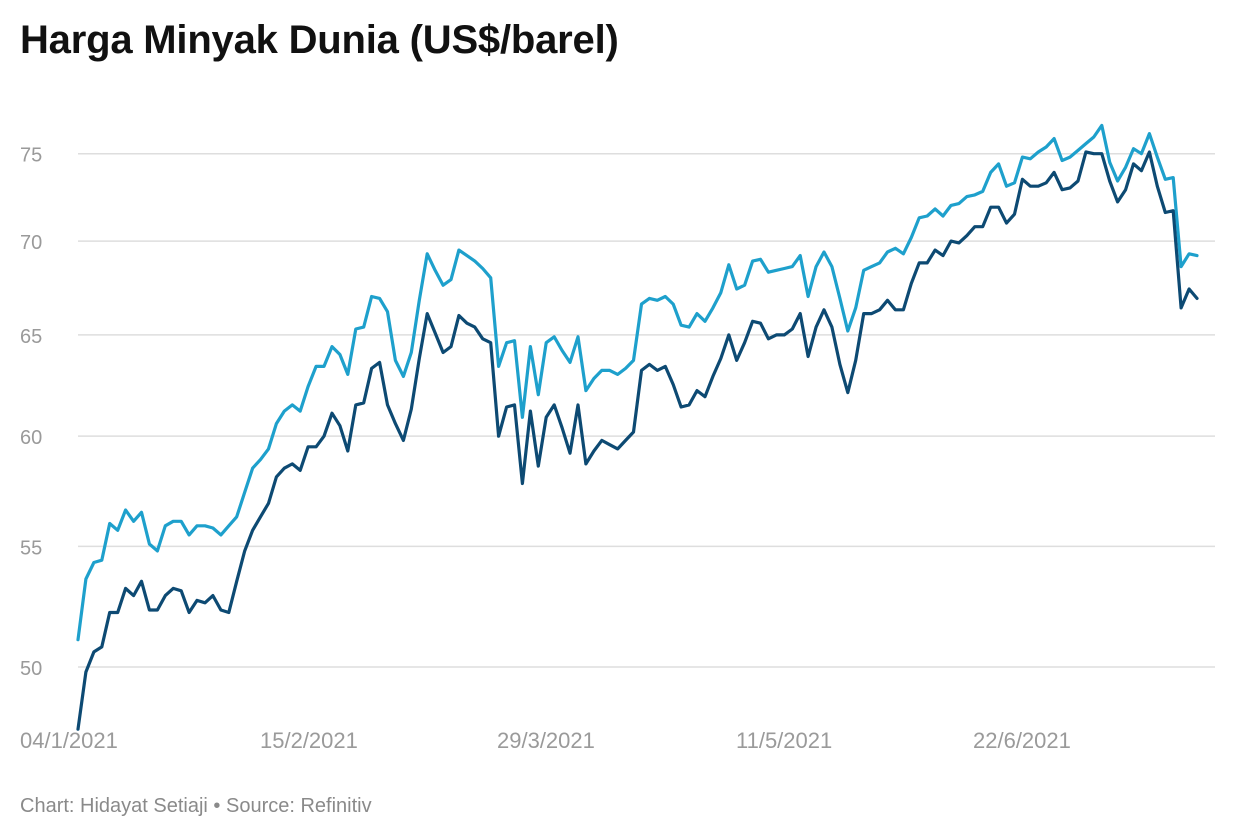  What do you see at coordinates (69, 740) in the screenshot?
I see `x-tick-label: 04/1/2021` at bounding box center [69, 740].